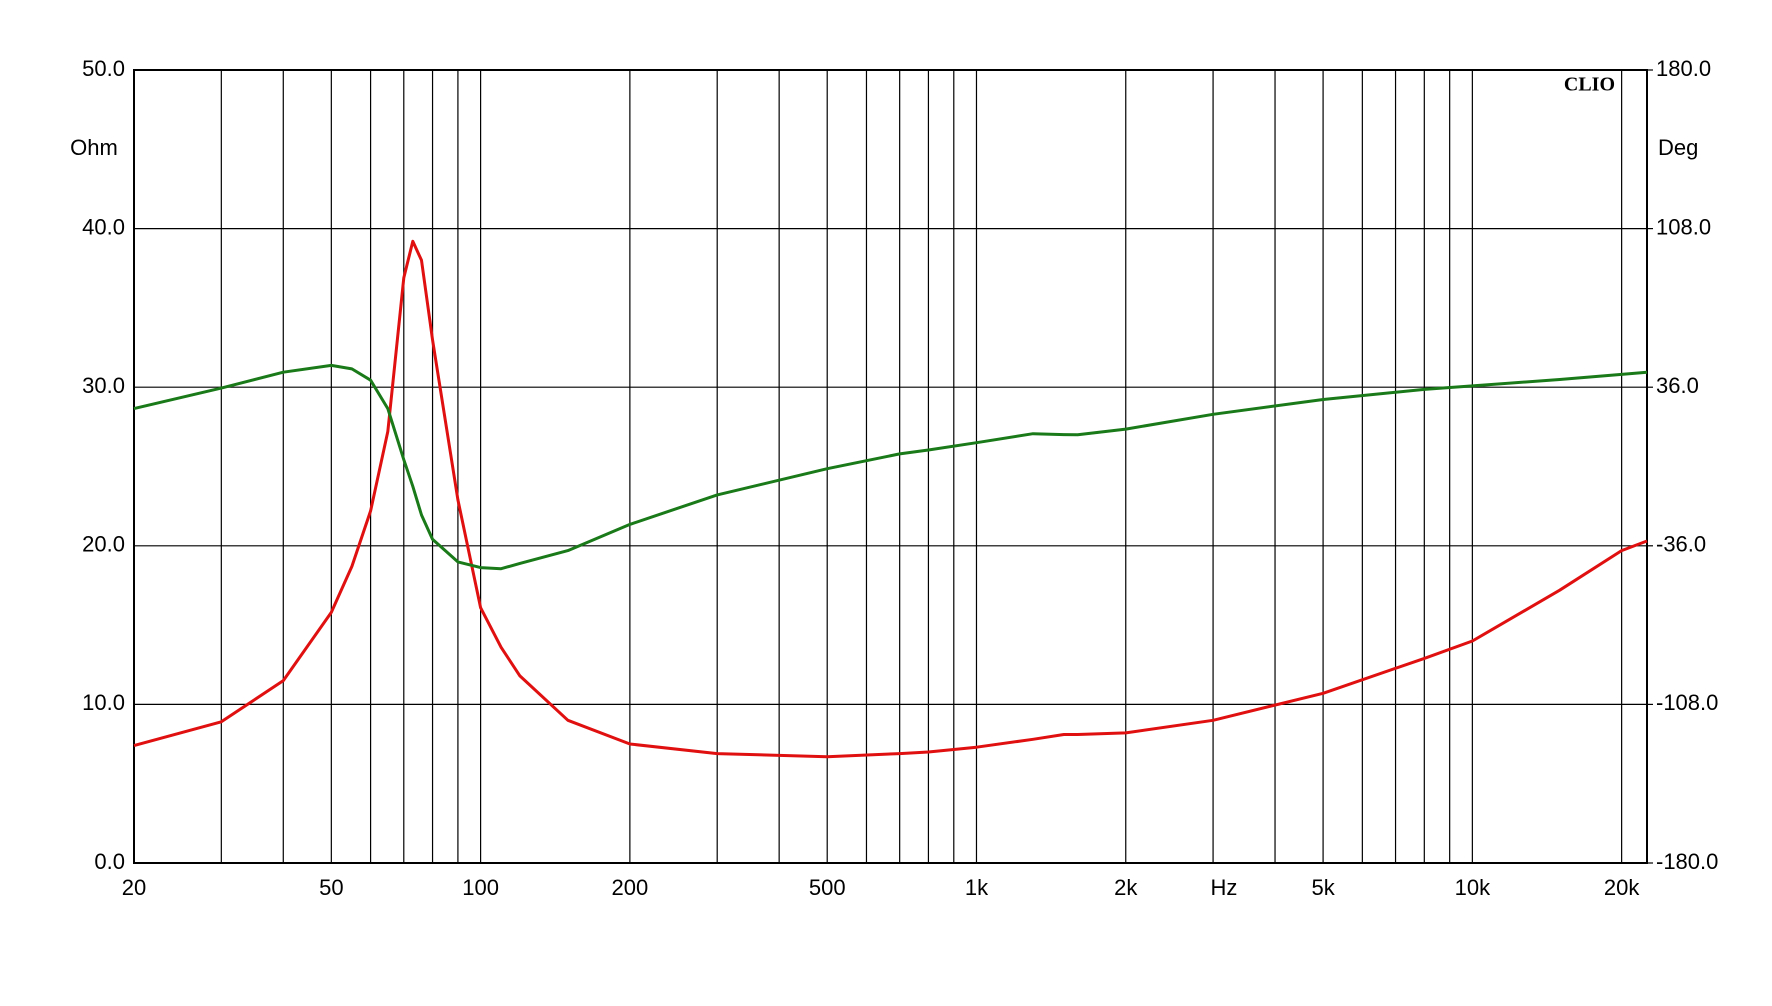 This screenshot has height=1006, width=1772. I want to click on y2-tick-label: 180.0, so click(1683, 68).